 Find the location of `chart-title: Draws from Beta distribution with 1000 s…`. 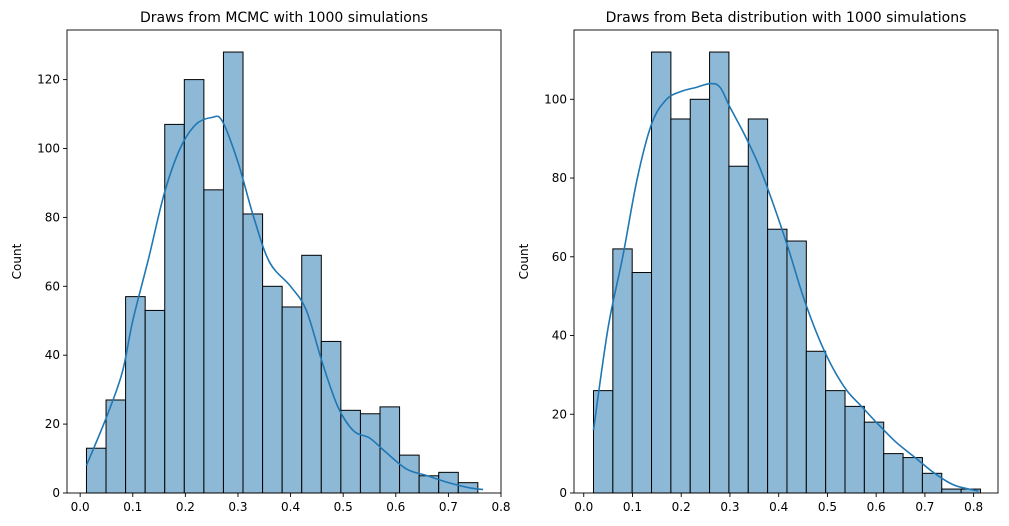

chart-title: Draws from Beta distribution with 1000 s… is located at coordinates (786, 18).